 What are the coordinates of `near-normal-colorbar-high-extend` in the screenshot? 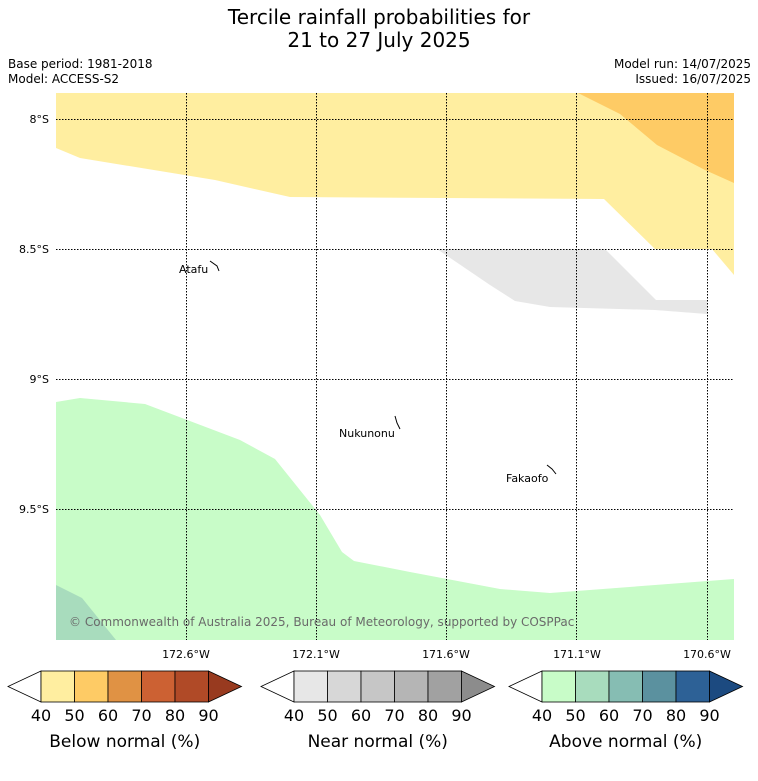 It's located at (478, 686).